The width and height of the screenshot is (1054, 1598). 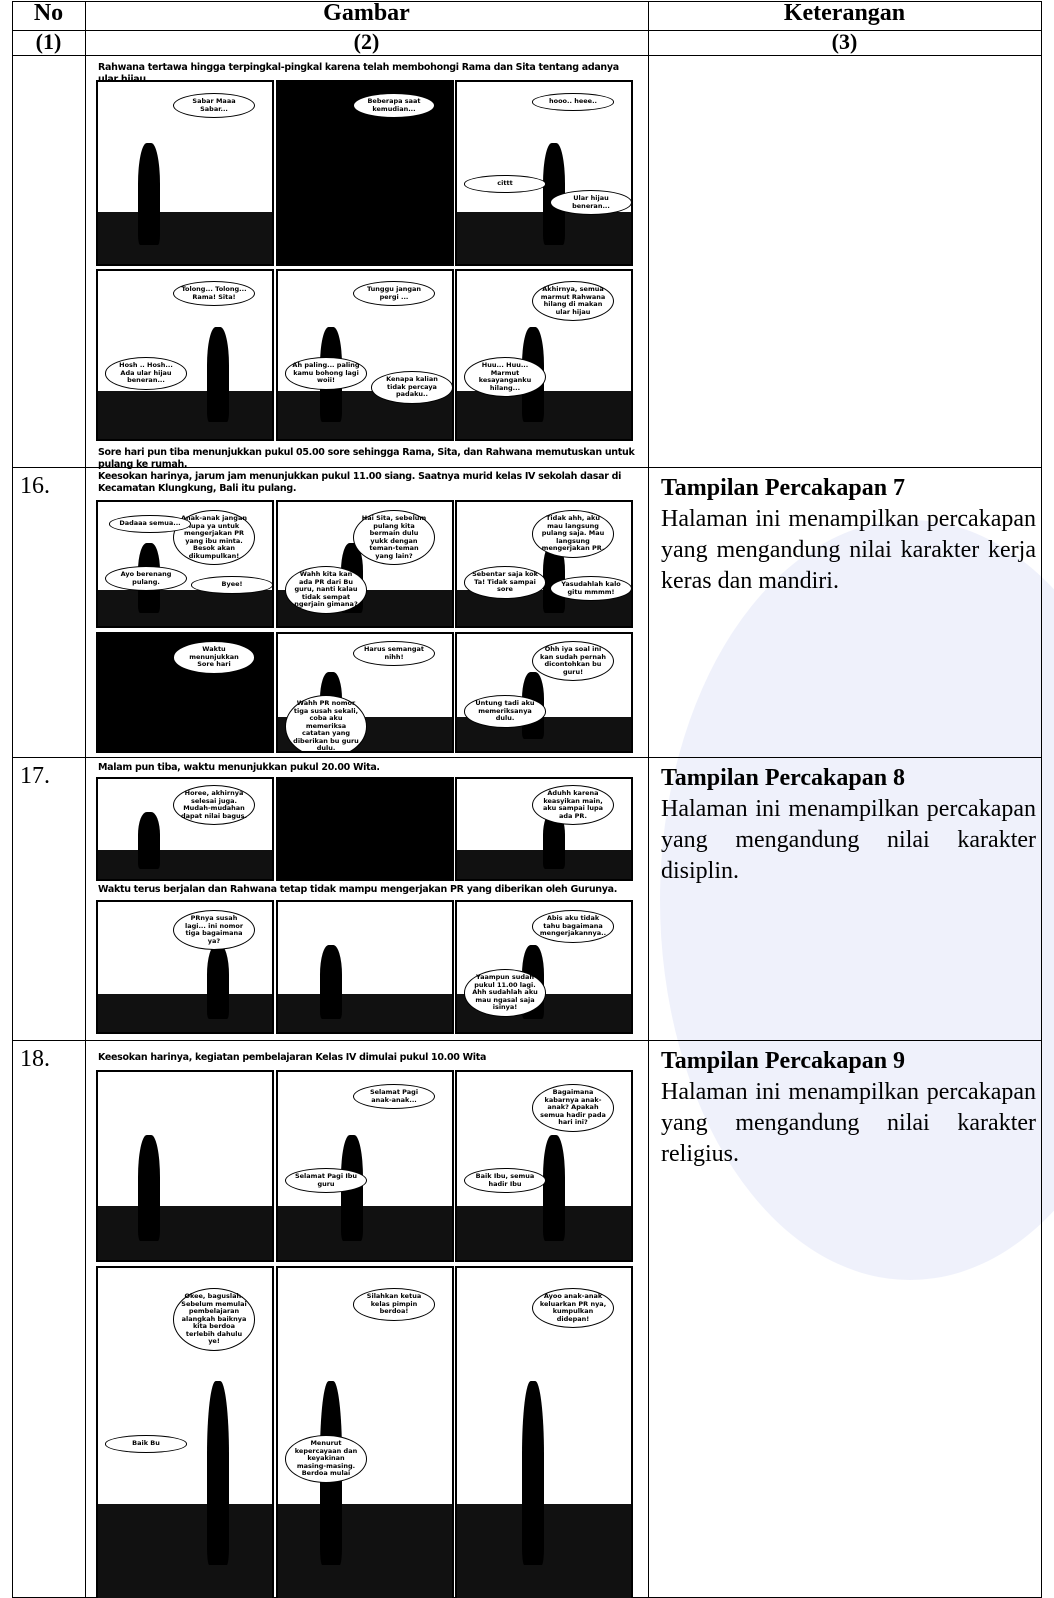 I want to click on speech-bubble: Untung tadi aku memeriksanya dulu., so click(x=505, y=711).